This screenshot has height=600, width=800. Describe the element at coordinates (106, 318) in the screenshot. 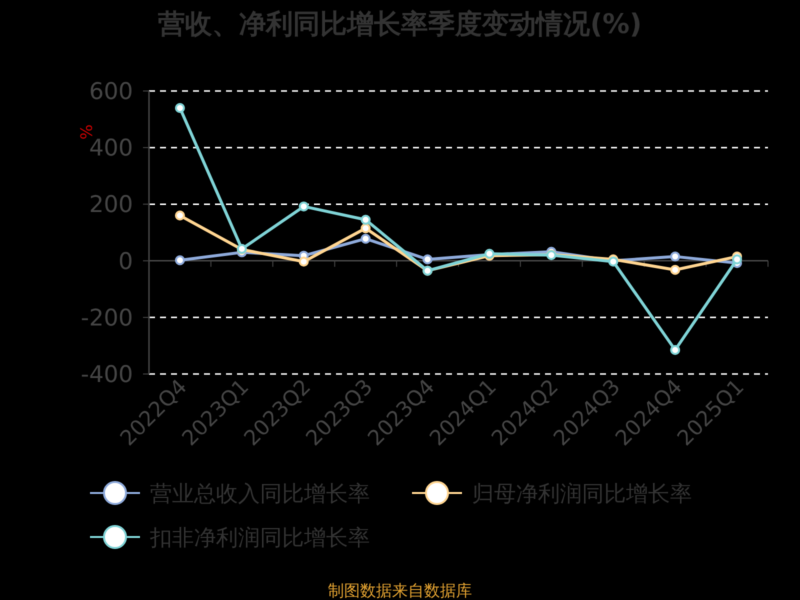

I see `y-tick-label: -200` at that location.